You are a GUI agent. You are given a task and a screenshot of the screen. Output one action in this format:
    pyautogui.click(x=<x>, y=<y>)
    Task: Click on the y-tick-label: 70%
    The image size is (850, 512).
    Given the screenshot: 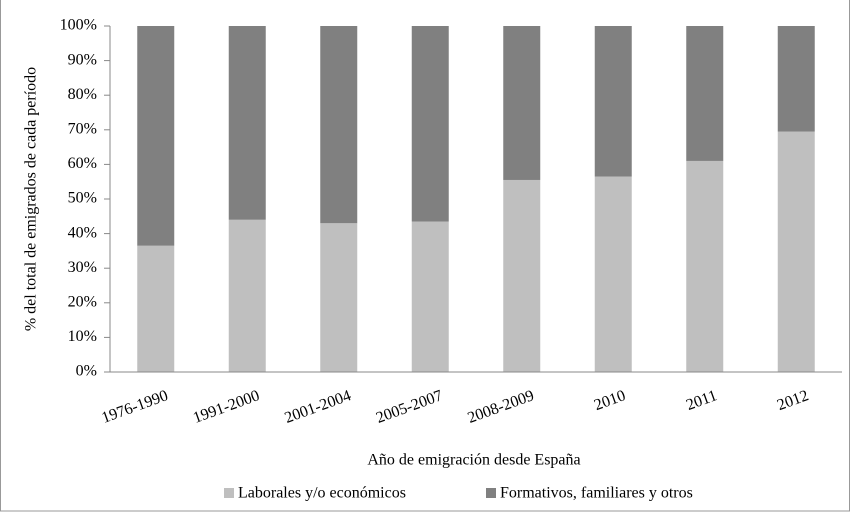 What is the action you would take?
    pyautogui.click(x=82, y=128)
    